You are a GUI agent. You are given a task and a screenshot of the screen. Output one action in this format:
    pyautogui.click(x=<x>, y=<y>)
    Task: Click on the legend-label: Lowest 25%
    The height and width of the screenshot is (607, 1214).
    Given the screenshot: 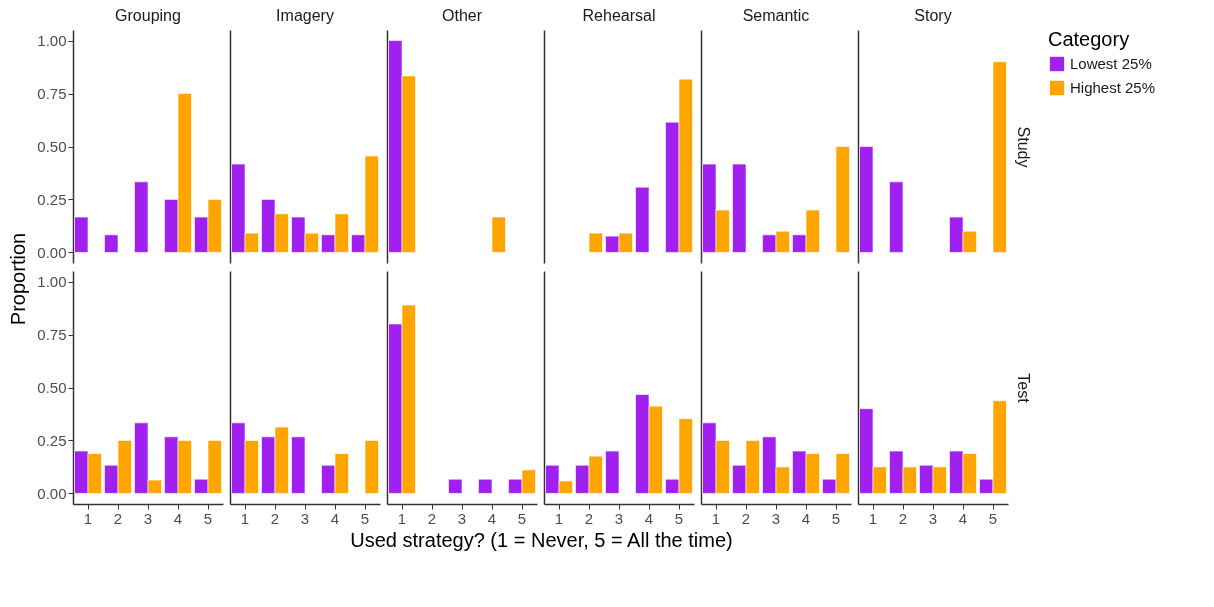 What is the action you would take?
    pyautogui.click(x=1111, y=63)
    